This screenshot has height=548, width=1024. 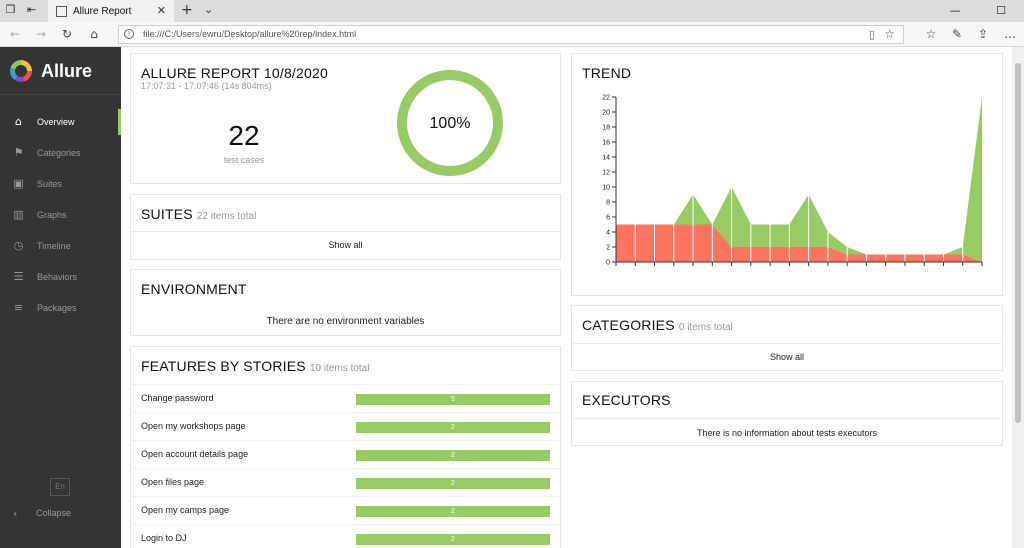 I want to click on features-title: FEATURES BY STORIES 10 items total, so click(x=255, y=366).